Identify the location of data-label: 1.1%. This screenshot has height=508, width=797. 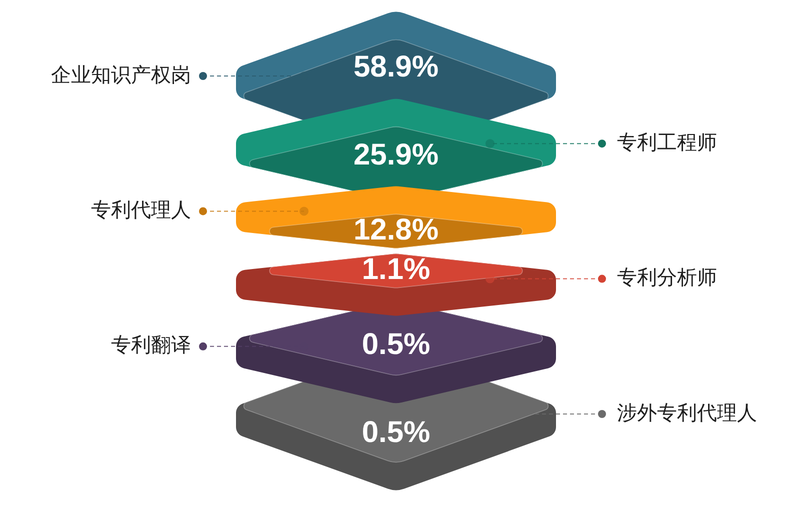
(396, 269).